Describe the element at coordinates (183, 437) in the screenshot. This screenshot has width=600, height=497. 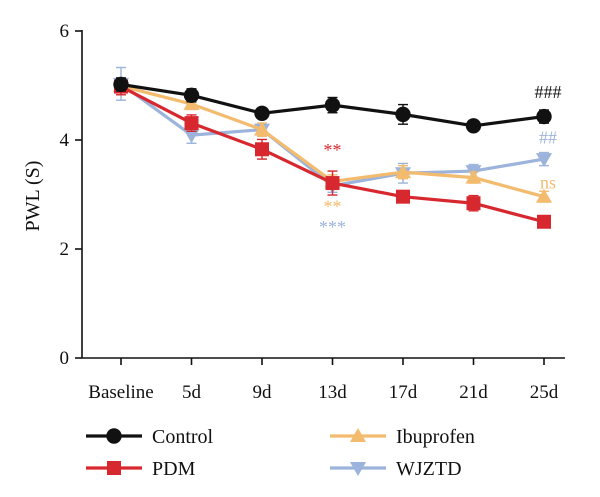
I see `legend-label: Control` at that location.